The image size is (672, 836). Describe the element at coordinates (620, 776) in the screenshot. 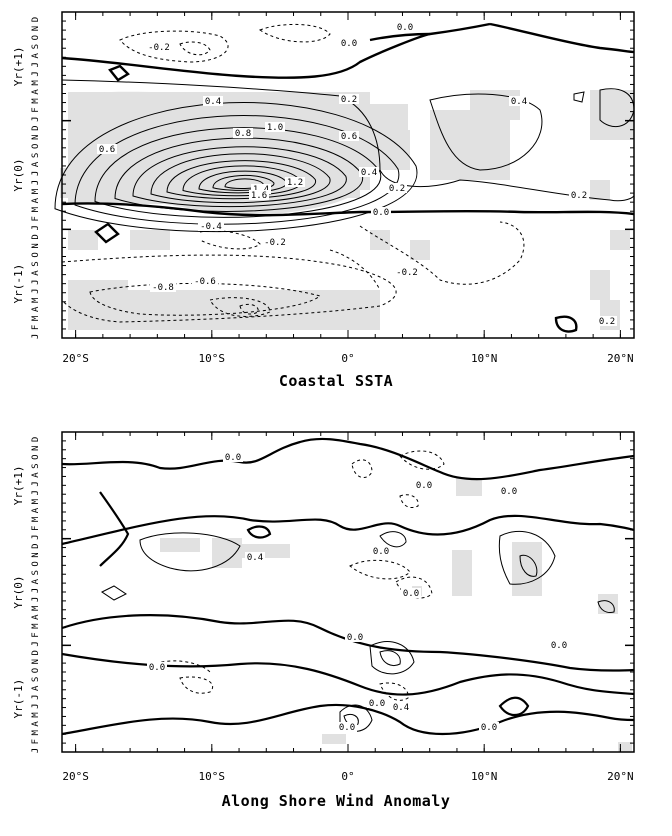

I see `x-tick-label: 20°N` at that location.